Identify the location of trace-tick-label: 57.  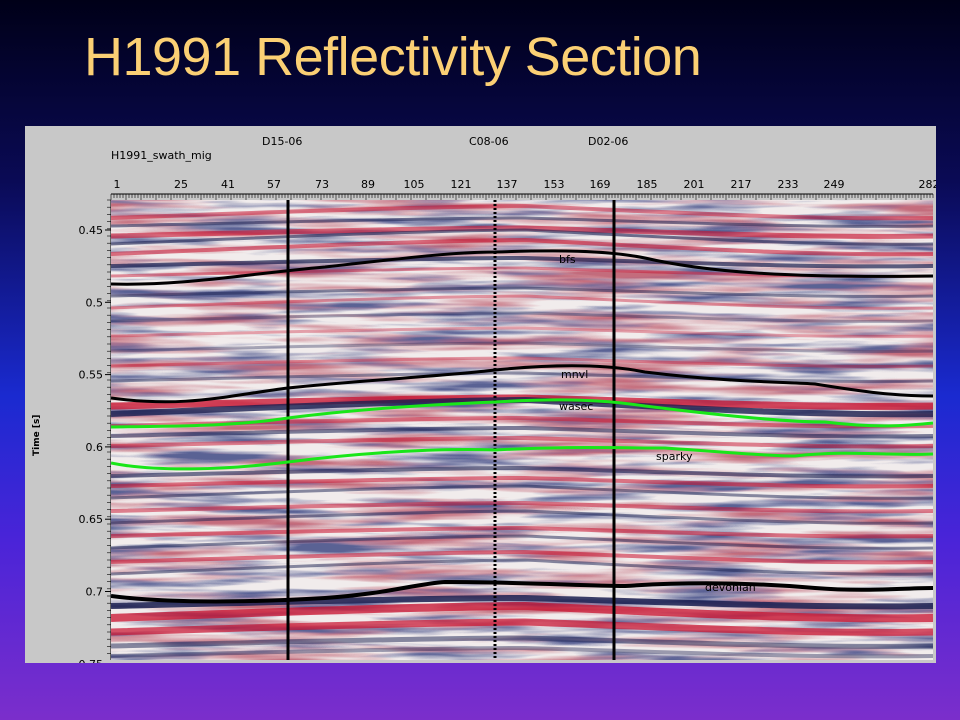
(274, 184).